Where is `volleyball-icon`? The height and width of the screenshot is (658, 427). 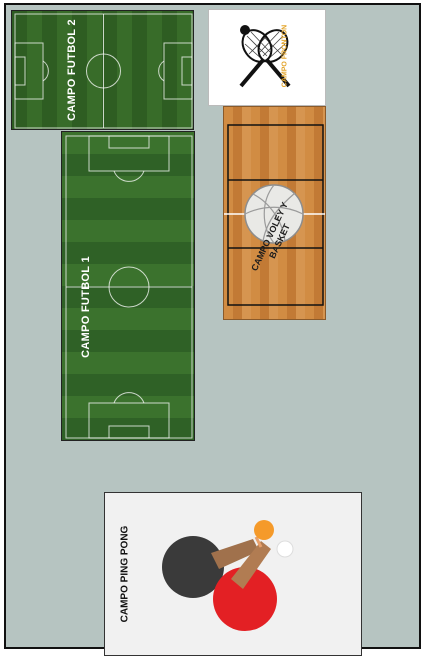
volleyball-icon is located at coordinates (274, 214).